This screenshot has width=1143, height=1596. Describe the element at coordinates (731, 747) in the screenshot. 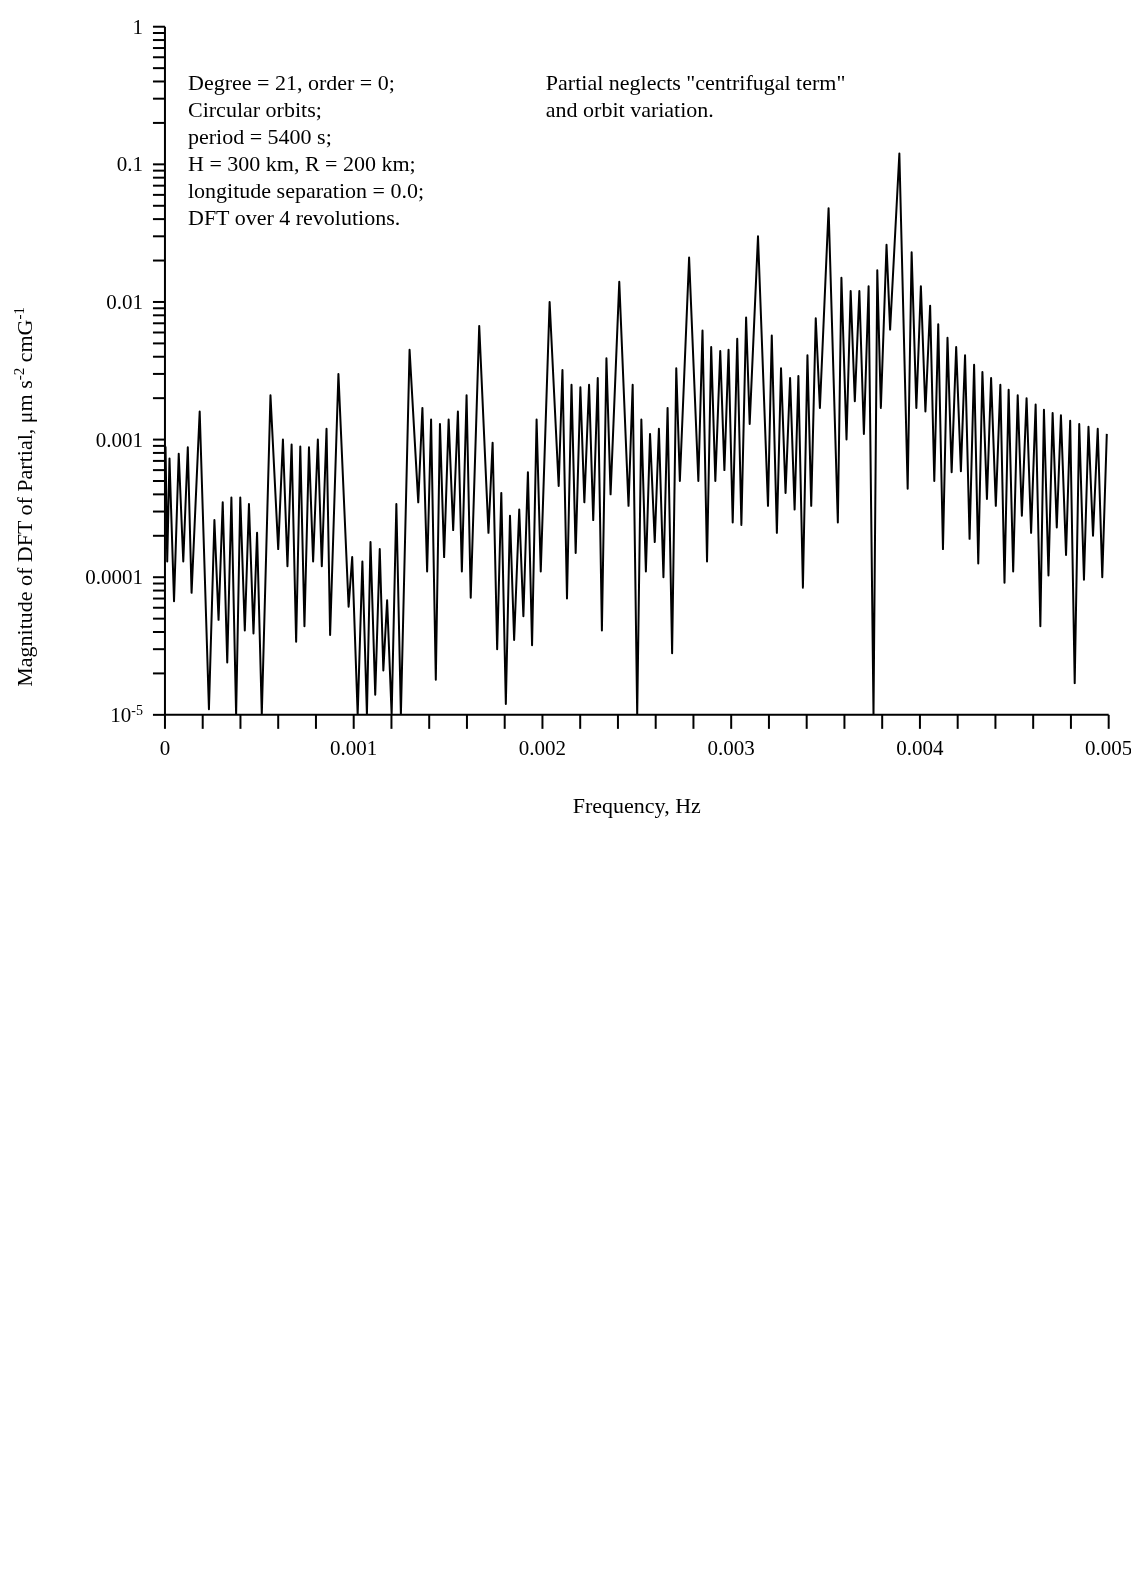

I see `x-tick-label: 0.003` at that location.